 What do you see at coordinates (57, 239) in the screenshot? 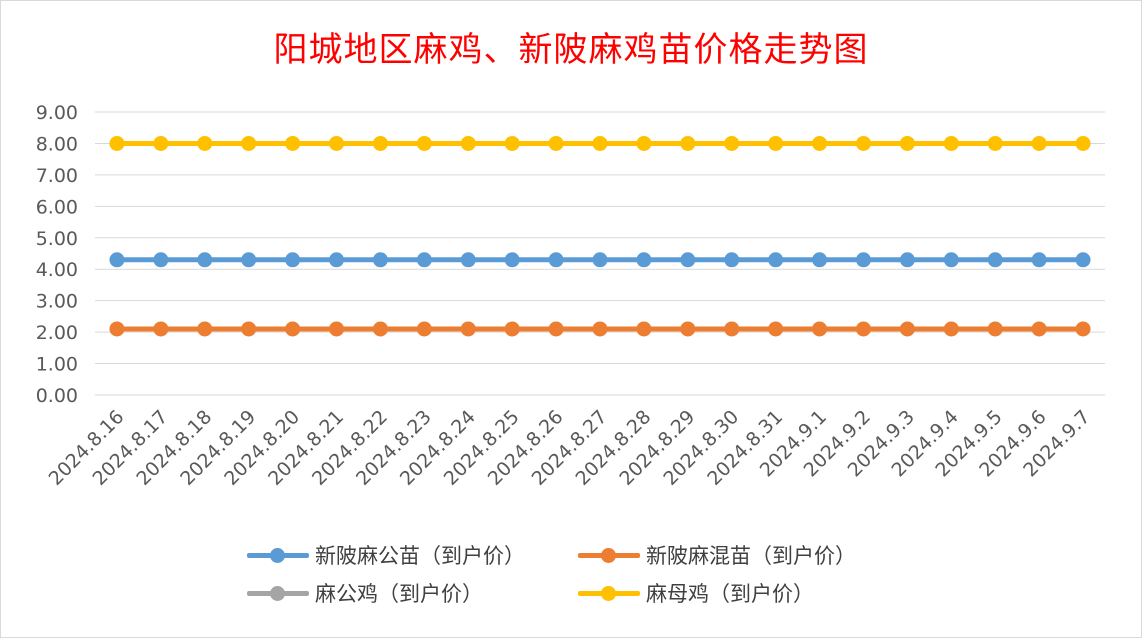
I see `y-tick-label: 5.00` at bounding box center [57, 239].